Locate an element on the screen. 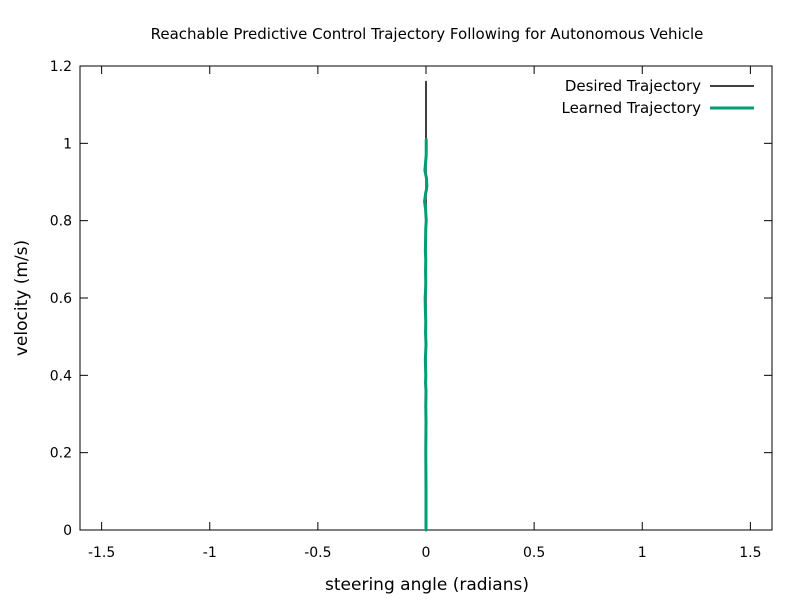  learned-trajectory-line is located at coordinates (425, 334).